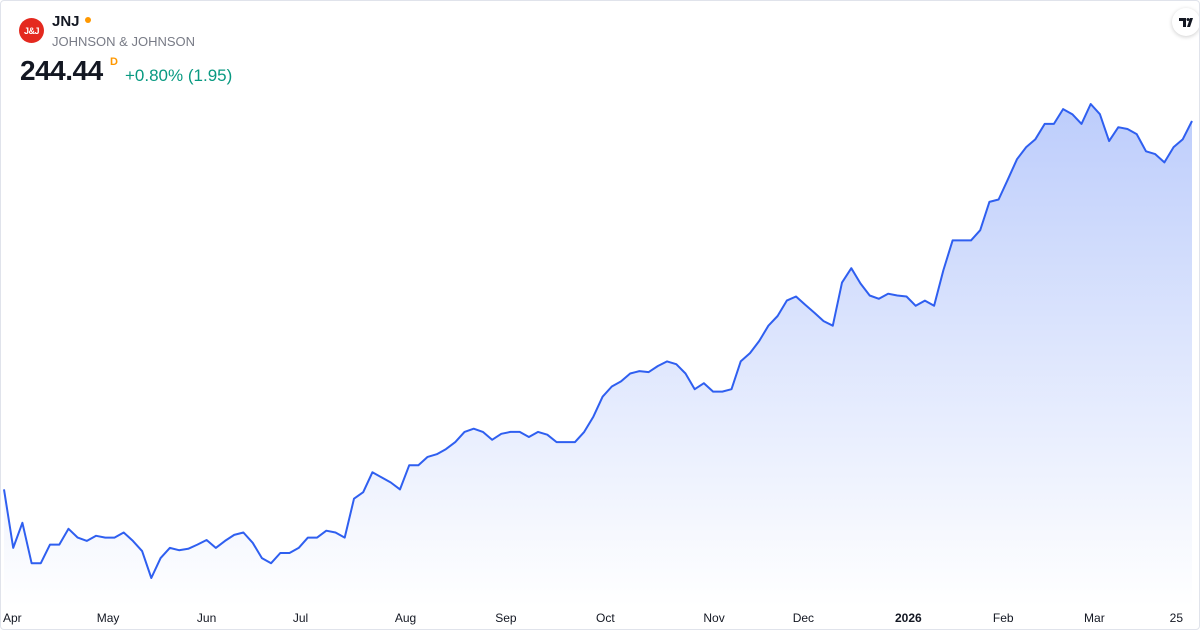  I want to click on x-tick-label: Jun, so click(206, 618).